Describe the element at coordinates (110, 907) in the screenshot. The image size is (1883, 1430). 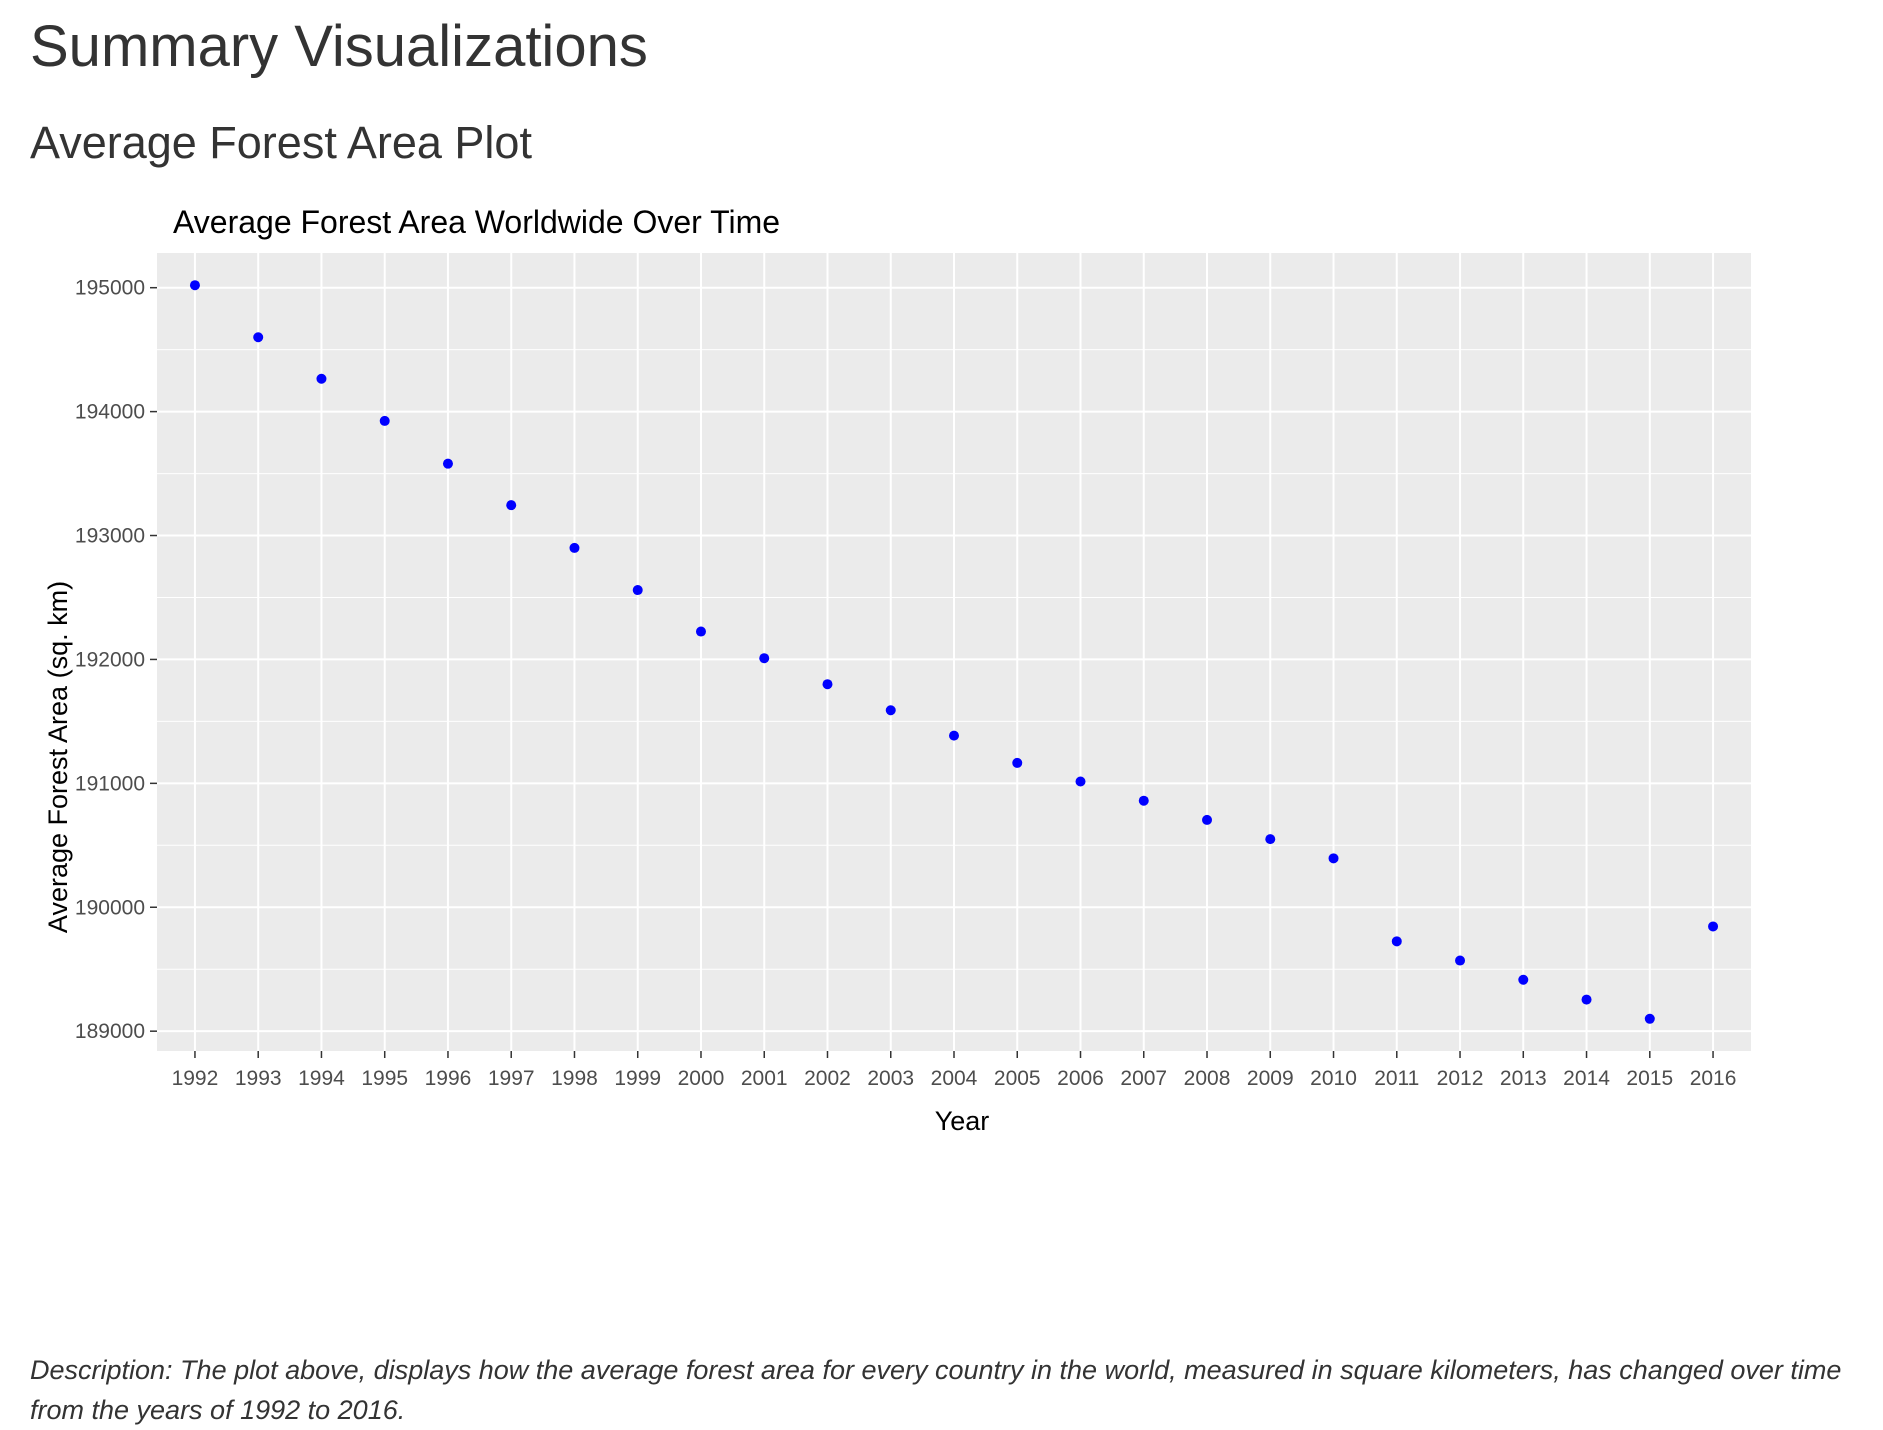
I see `y-tick-label: 190000` at that location.